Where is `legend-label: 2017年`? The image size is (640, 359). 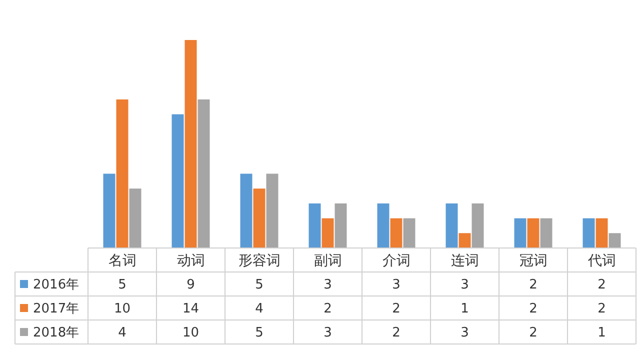
legend-label: 2017年 is located at coordinates (56, 309).